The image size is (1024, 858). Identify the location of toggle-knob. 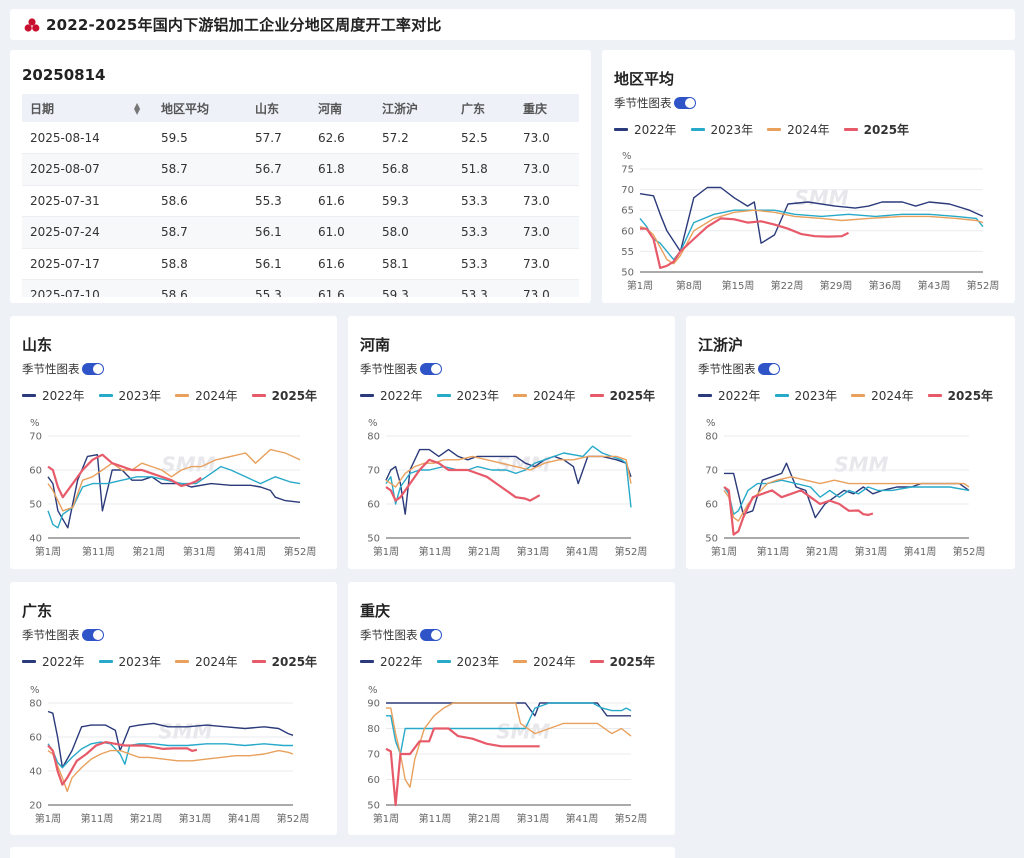
(435, 635).